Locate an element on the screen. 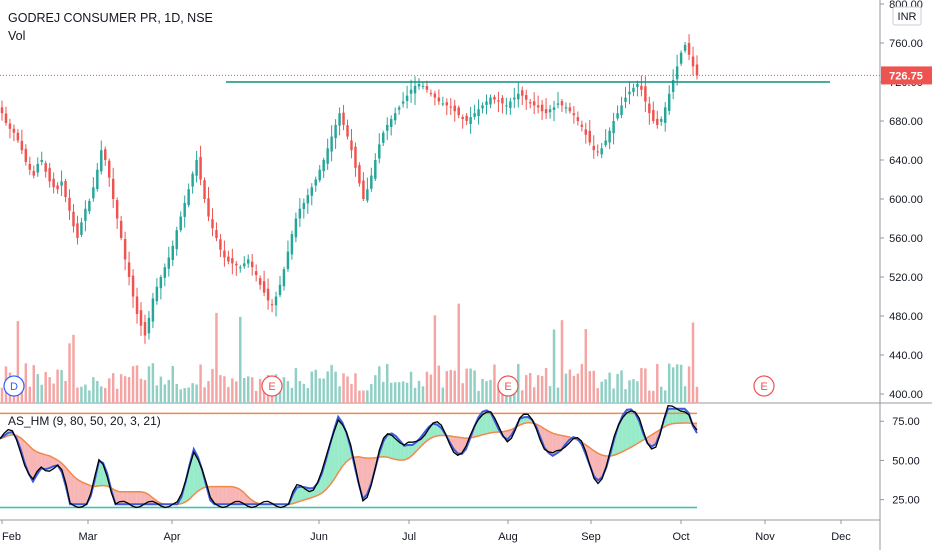  time-tick-label: Nov is located at coordinates (765, 537).